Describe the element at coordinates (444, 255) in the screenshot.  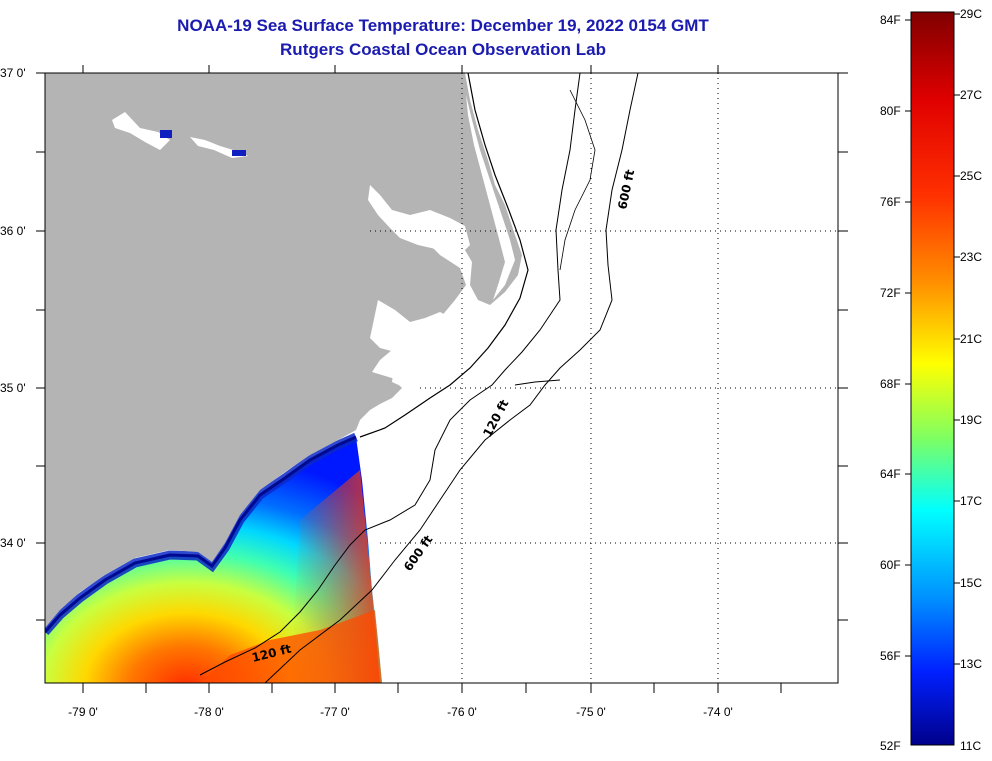
I see `barrier-islands` at that location.